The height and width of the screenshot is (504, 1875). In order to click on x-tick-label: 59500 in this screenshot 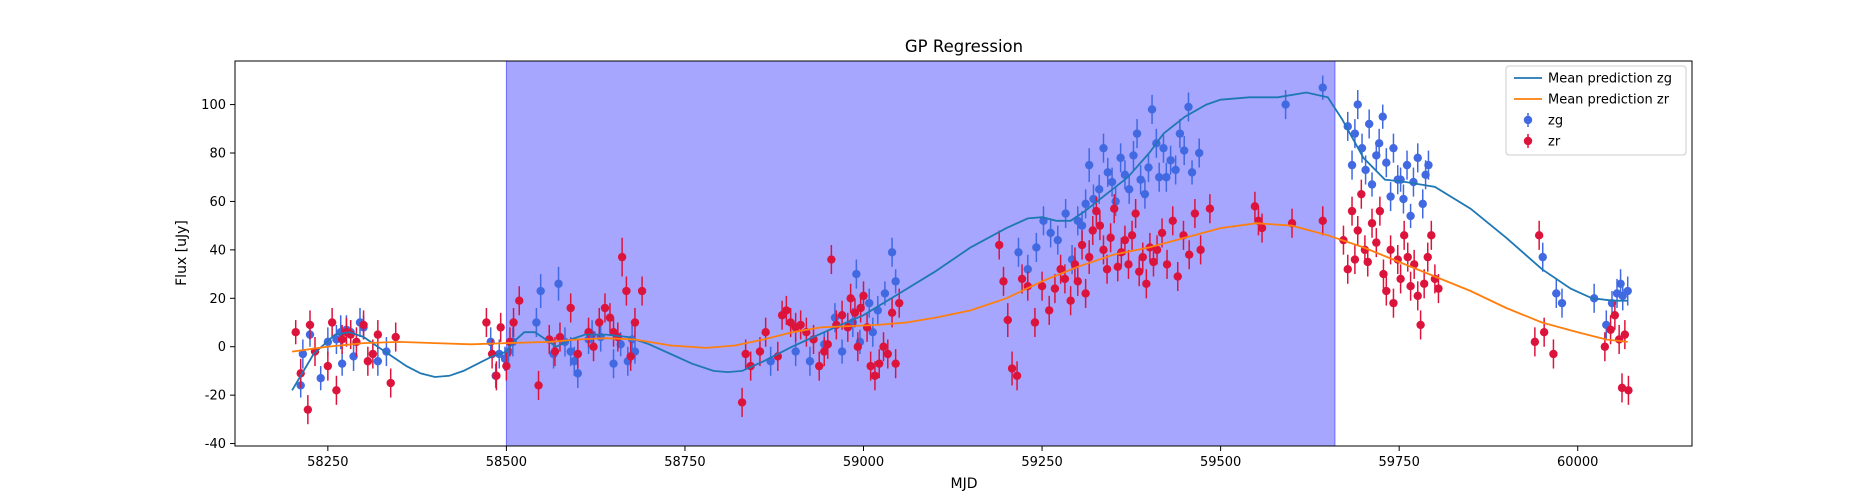, I will do `click(1220, 462)`.